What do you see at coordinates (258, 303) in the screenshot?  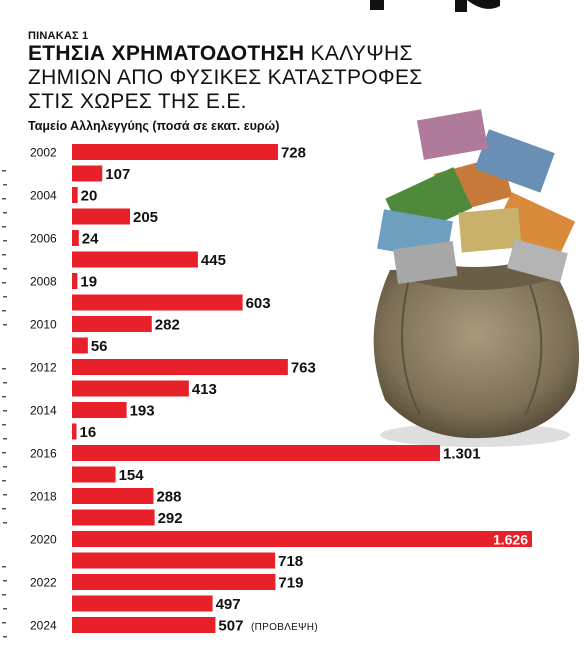 I see `data-label-2009: 603` at bounding box center [258, 303].